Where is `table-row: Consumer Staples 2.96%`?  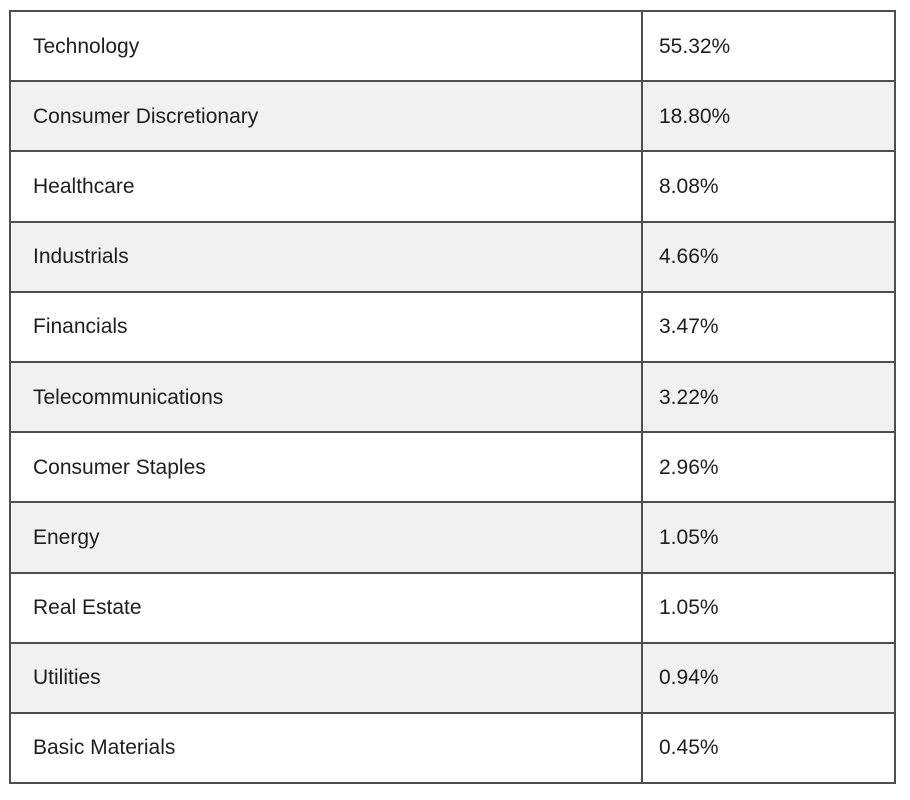
table-row: Consumer Staples 2.96% is located at coordinates (452, 468).